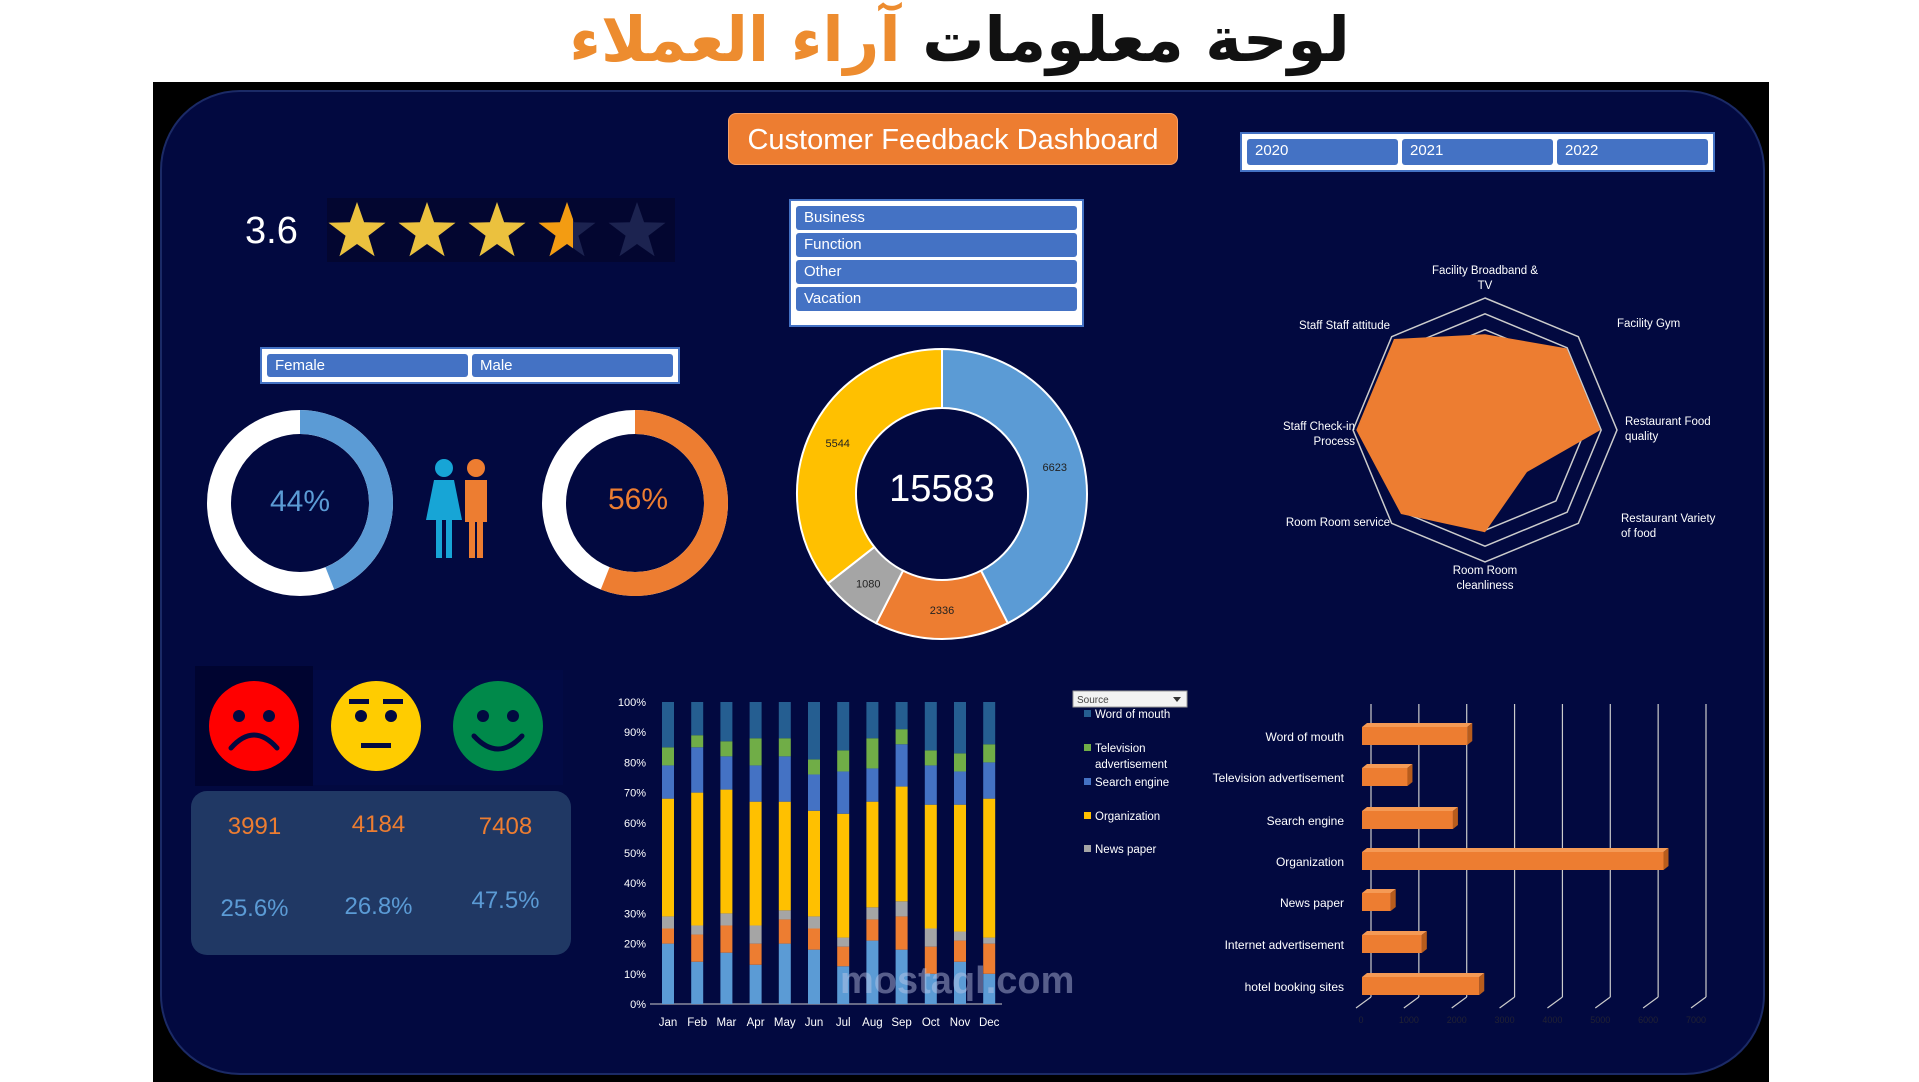 The height and width of the screenshot is (1082, 1919). I want to click on bar-category-label: Internet advertisement, so click(1285, 945).